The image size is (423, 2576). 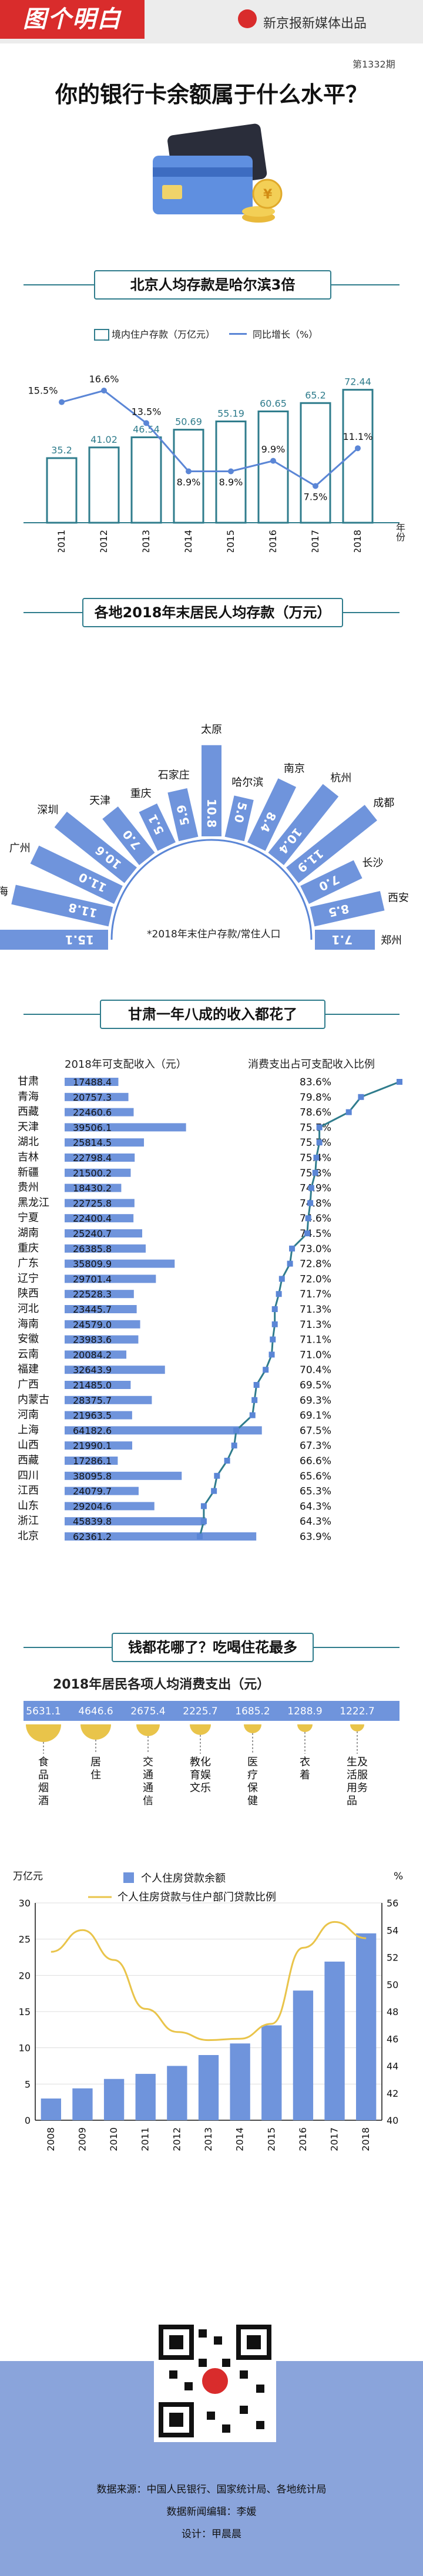 What do you see at coordinates (393, 2038) in the screenshot?
I see `right-tick: 46` at bounding box center [393, 2038].